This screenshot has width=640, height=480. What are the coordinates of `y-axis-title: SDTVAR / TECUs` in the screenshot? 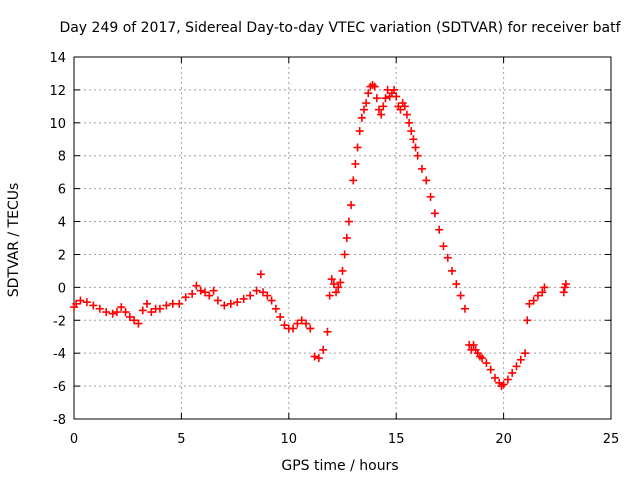 It's located at (14, 240).